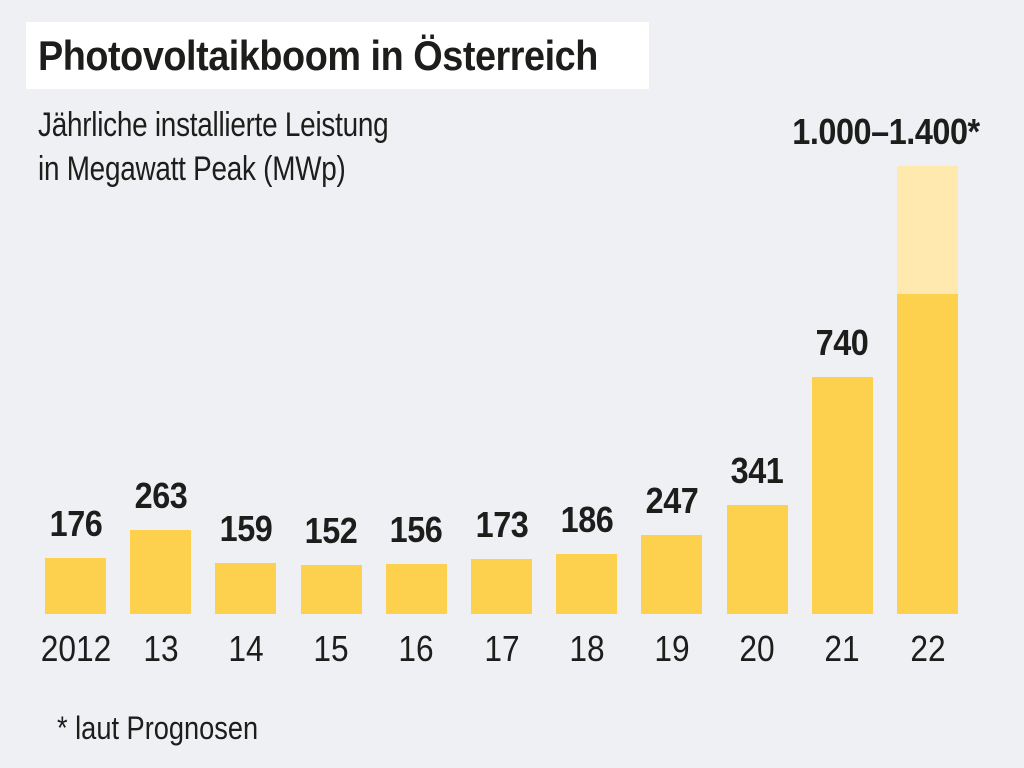 Image resolution: width=1024 pixels, height=768 pixels. I want to click on x-axis: 2012 13 14 15 16 17 18 19 20 21 22, so click(512, 650).